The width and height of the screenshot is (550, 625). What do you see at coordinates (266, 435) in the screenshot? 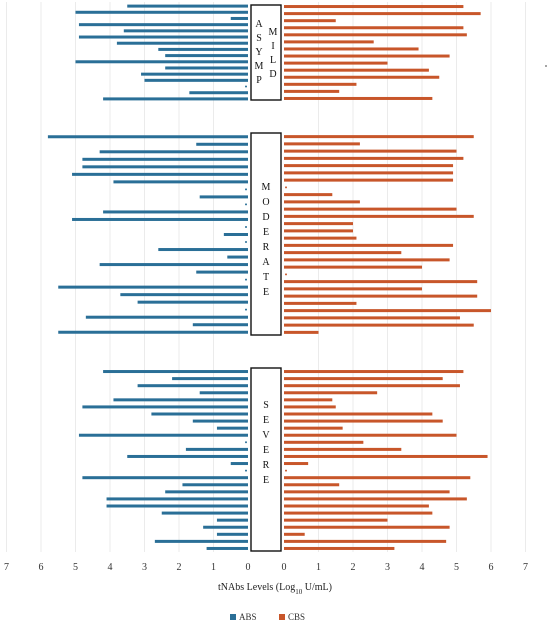
I see `group-label-letter: V` at bounding box center [266, 435].